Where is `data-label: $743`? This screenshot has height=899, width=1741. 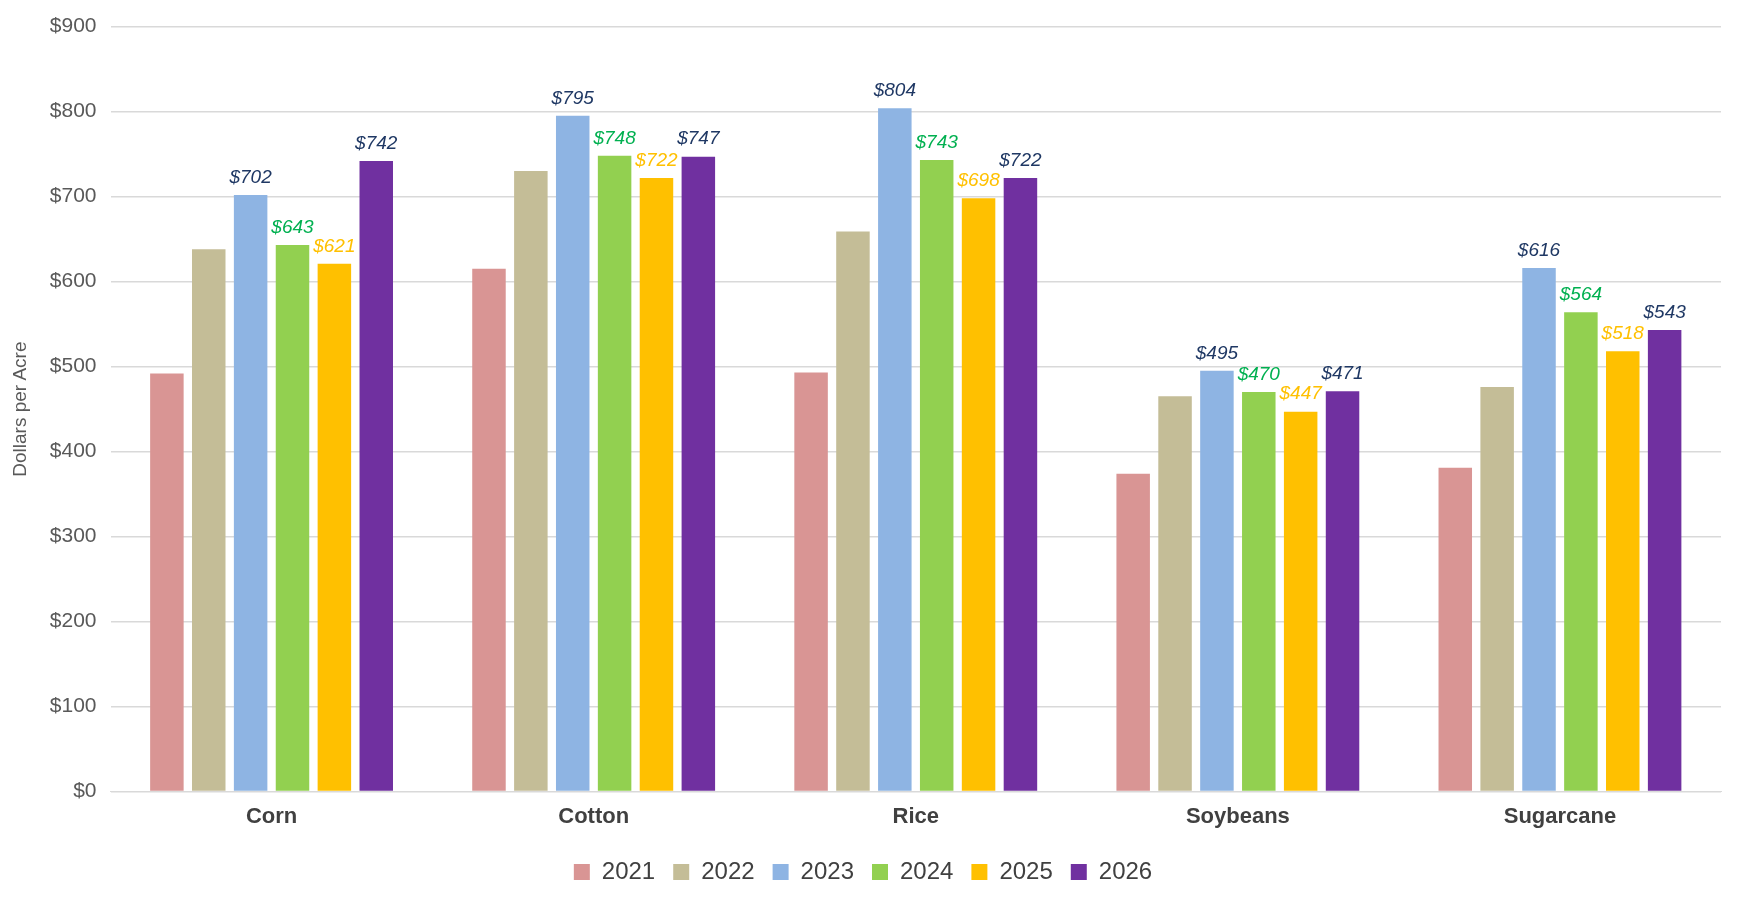
data-label: $743 is located at coordinates (936, 141).